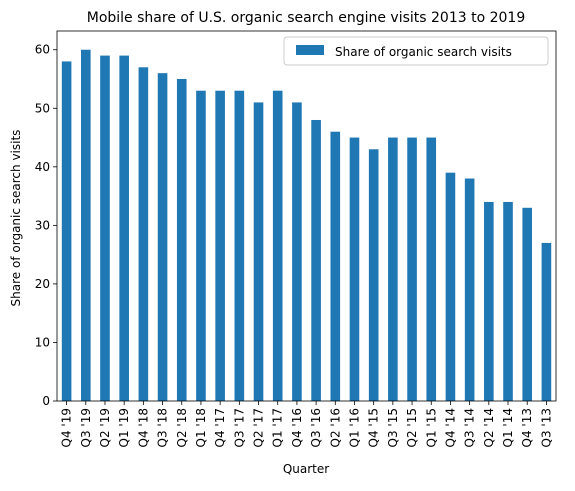 The width and height of the screenshot is (575, 491). What do you see at coordinates (354, 427) in the screenshot?
I see `x-tick-label: Q1 '16` at bounding box center [354, 427].